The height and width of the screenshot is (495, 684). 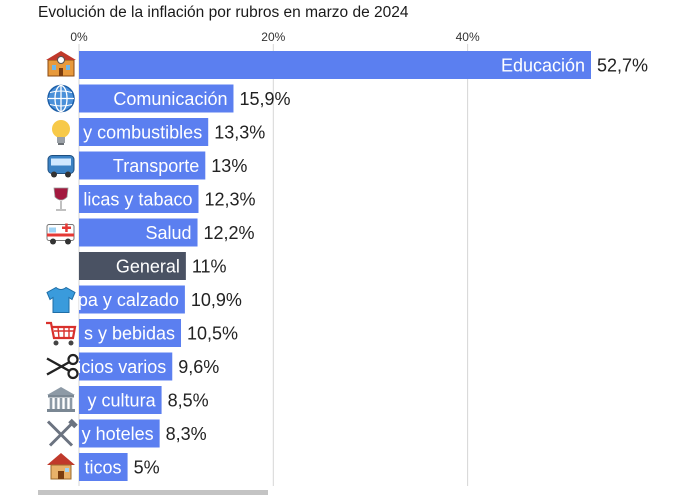 What do you see at coordinates (198, 367) in the screenshot?
I see `bar-value-label: 9,6%` at bounding box center [198, 367].